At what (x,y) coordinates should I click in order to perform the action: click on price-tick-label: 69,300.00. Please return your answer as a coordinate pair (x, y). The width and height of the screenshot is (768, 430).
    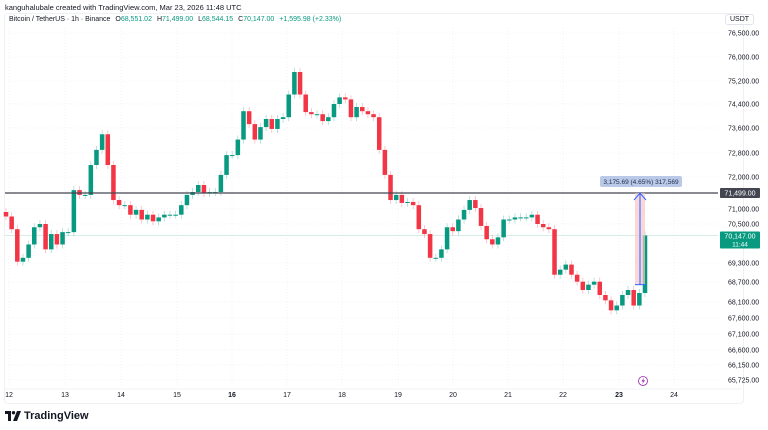
    Looking at the image, I should click on (743, 264).